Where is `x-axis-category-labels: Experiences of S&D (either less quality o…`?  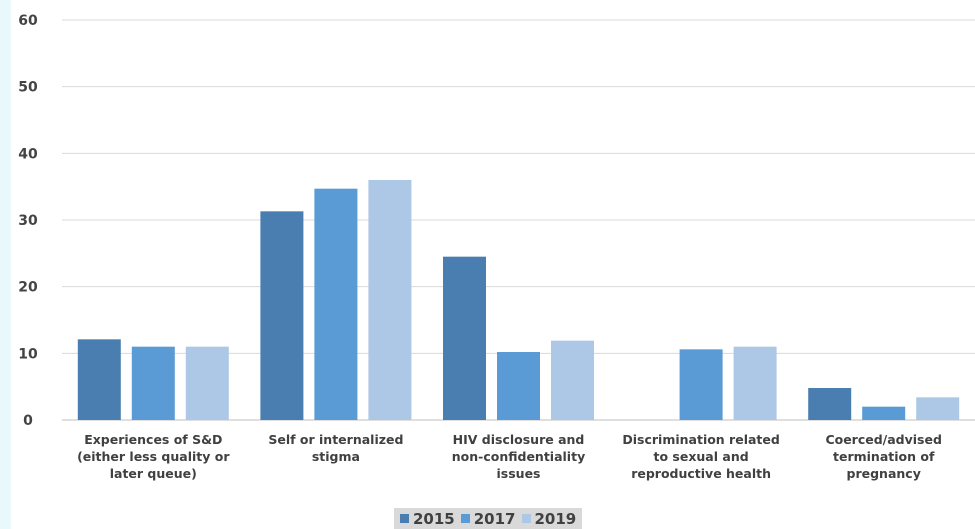 x-axis-category-labels: Experiences of S&D (either less quality o… is located at coordinates (509, 456).